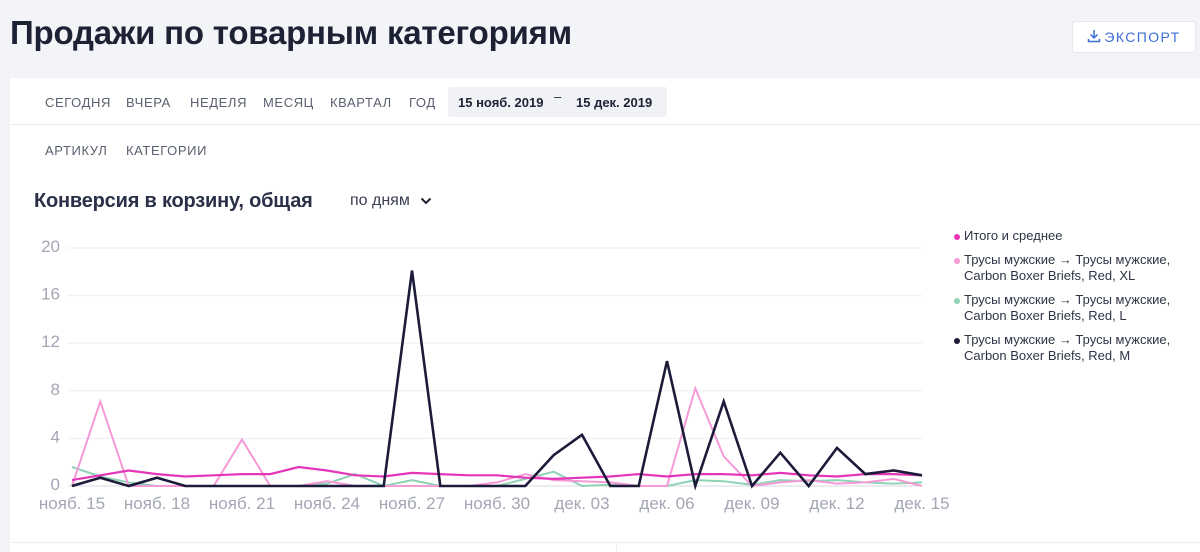 The width and height of the screenshot is (1200, 552). I want to click on tab-today: СЕГОДНЯ, so click(78, 102).